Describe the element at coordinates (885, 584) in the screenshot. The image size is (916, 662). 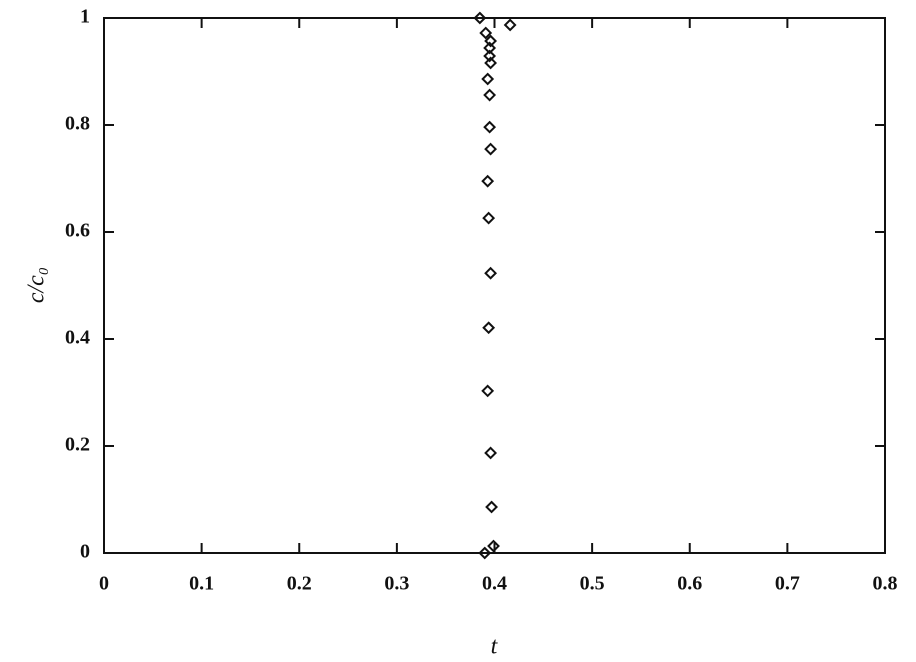
I see `x-tick-label: 0.8` at that location.